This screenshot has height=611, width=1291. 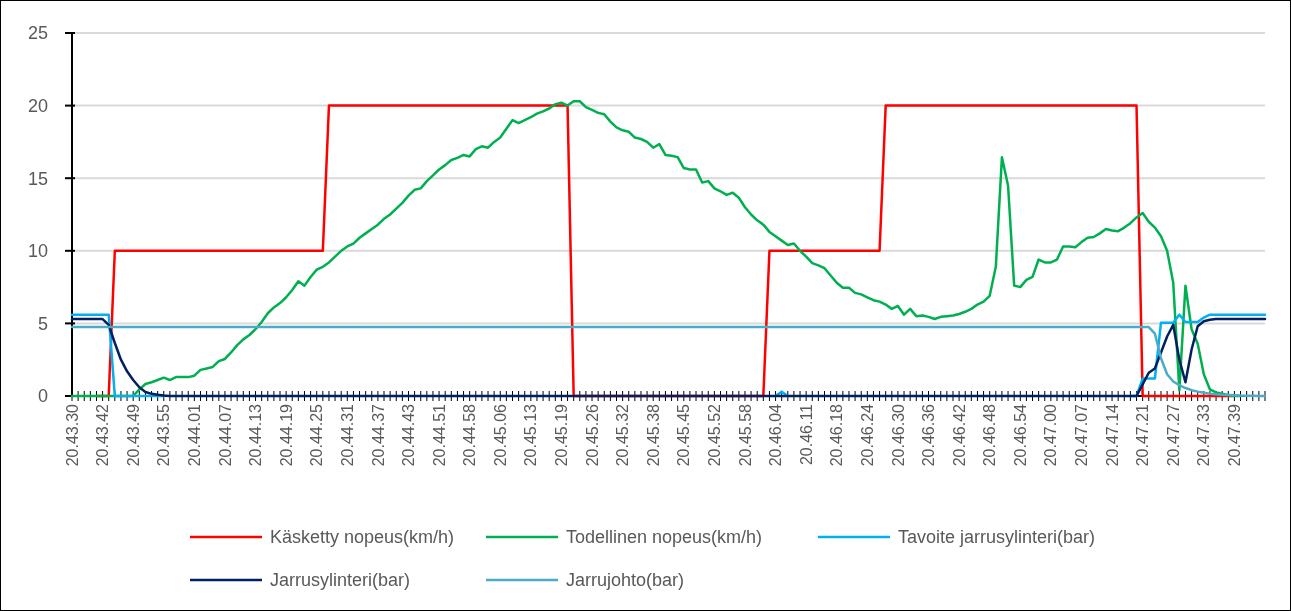 I want to click on x-tick-label: 20.46.04, so click(x=776, y=435).